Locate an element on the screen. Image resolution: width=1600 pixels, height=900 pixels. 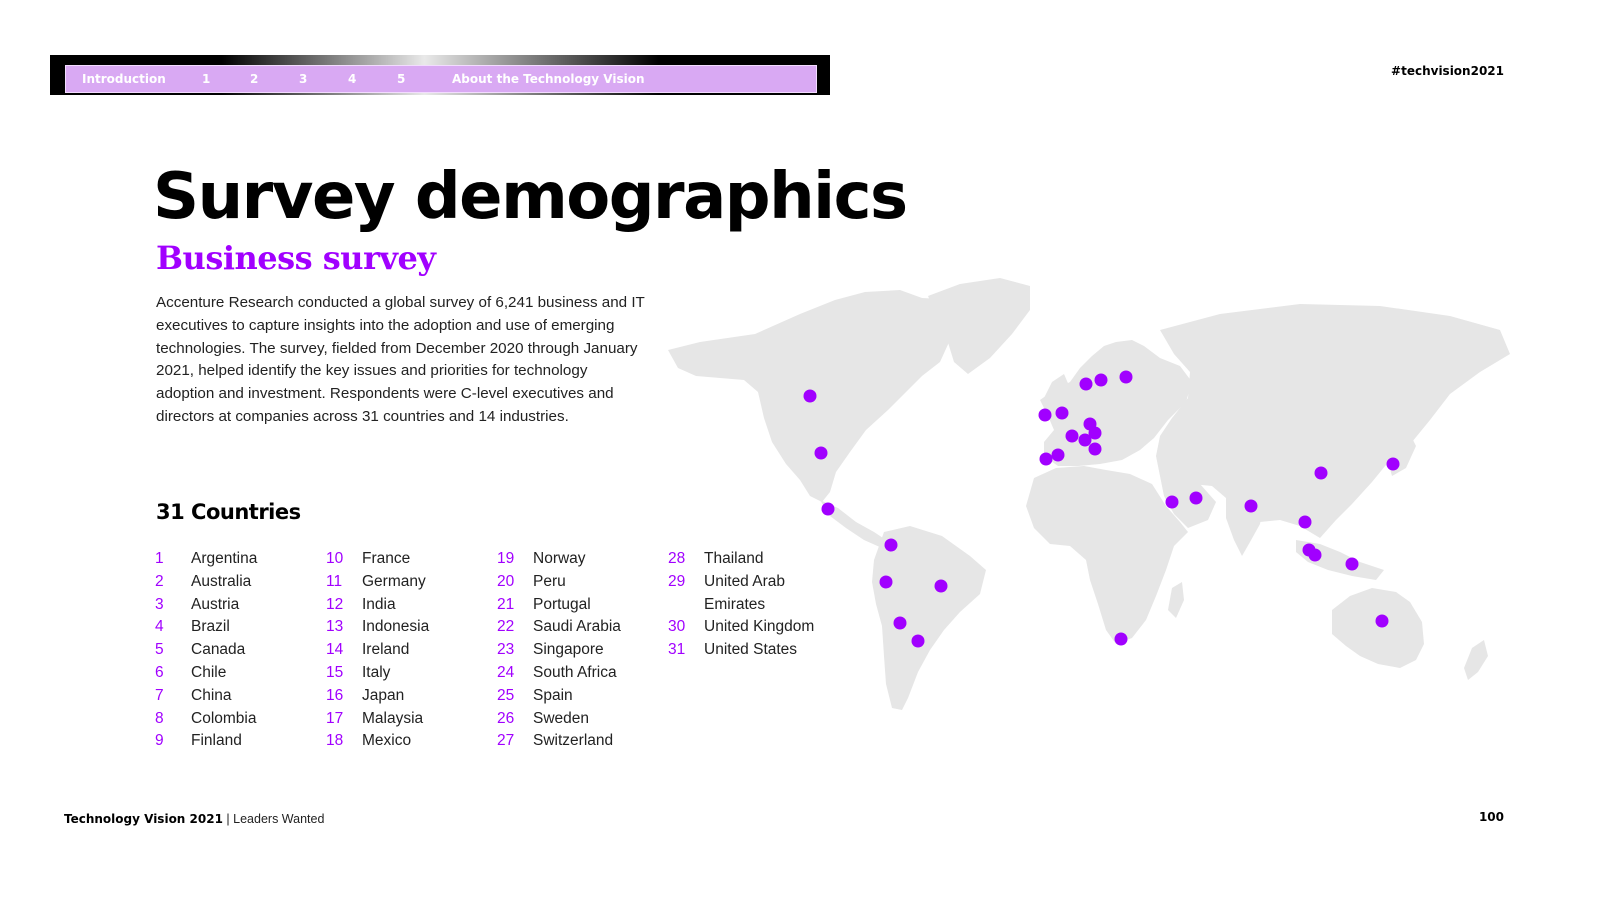
country-number: 22 is located at coordinates (506, 627).